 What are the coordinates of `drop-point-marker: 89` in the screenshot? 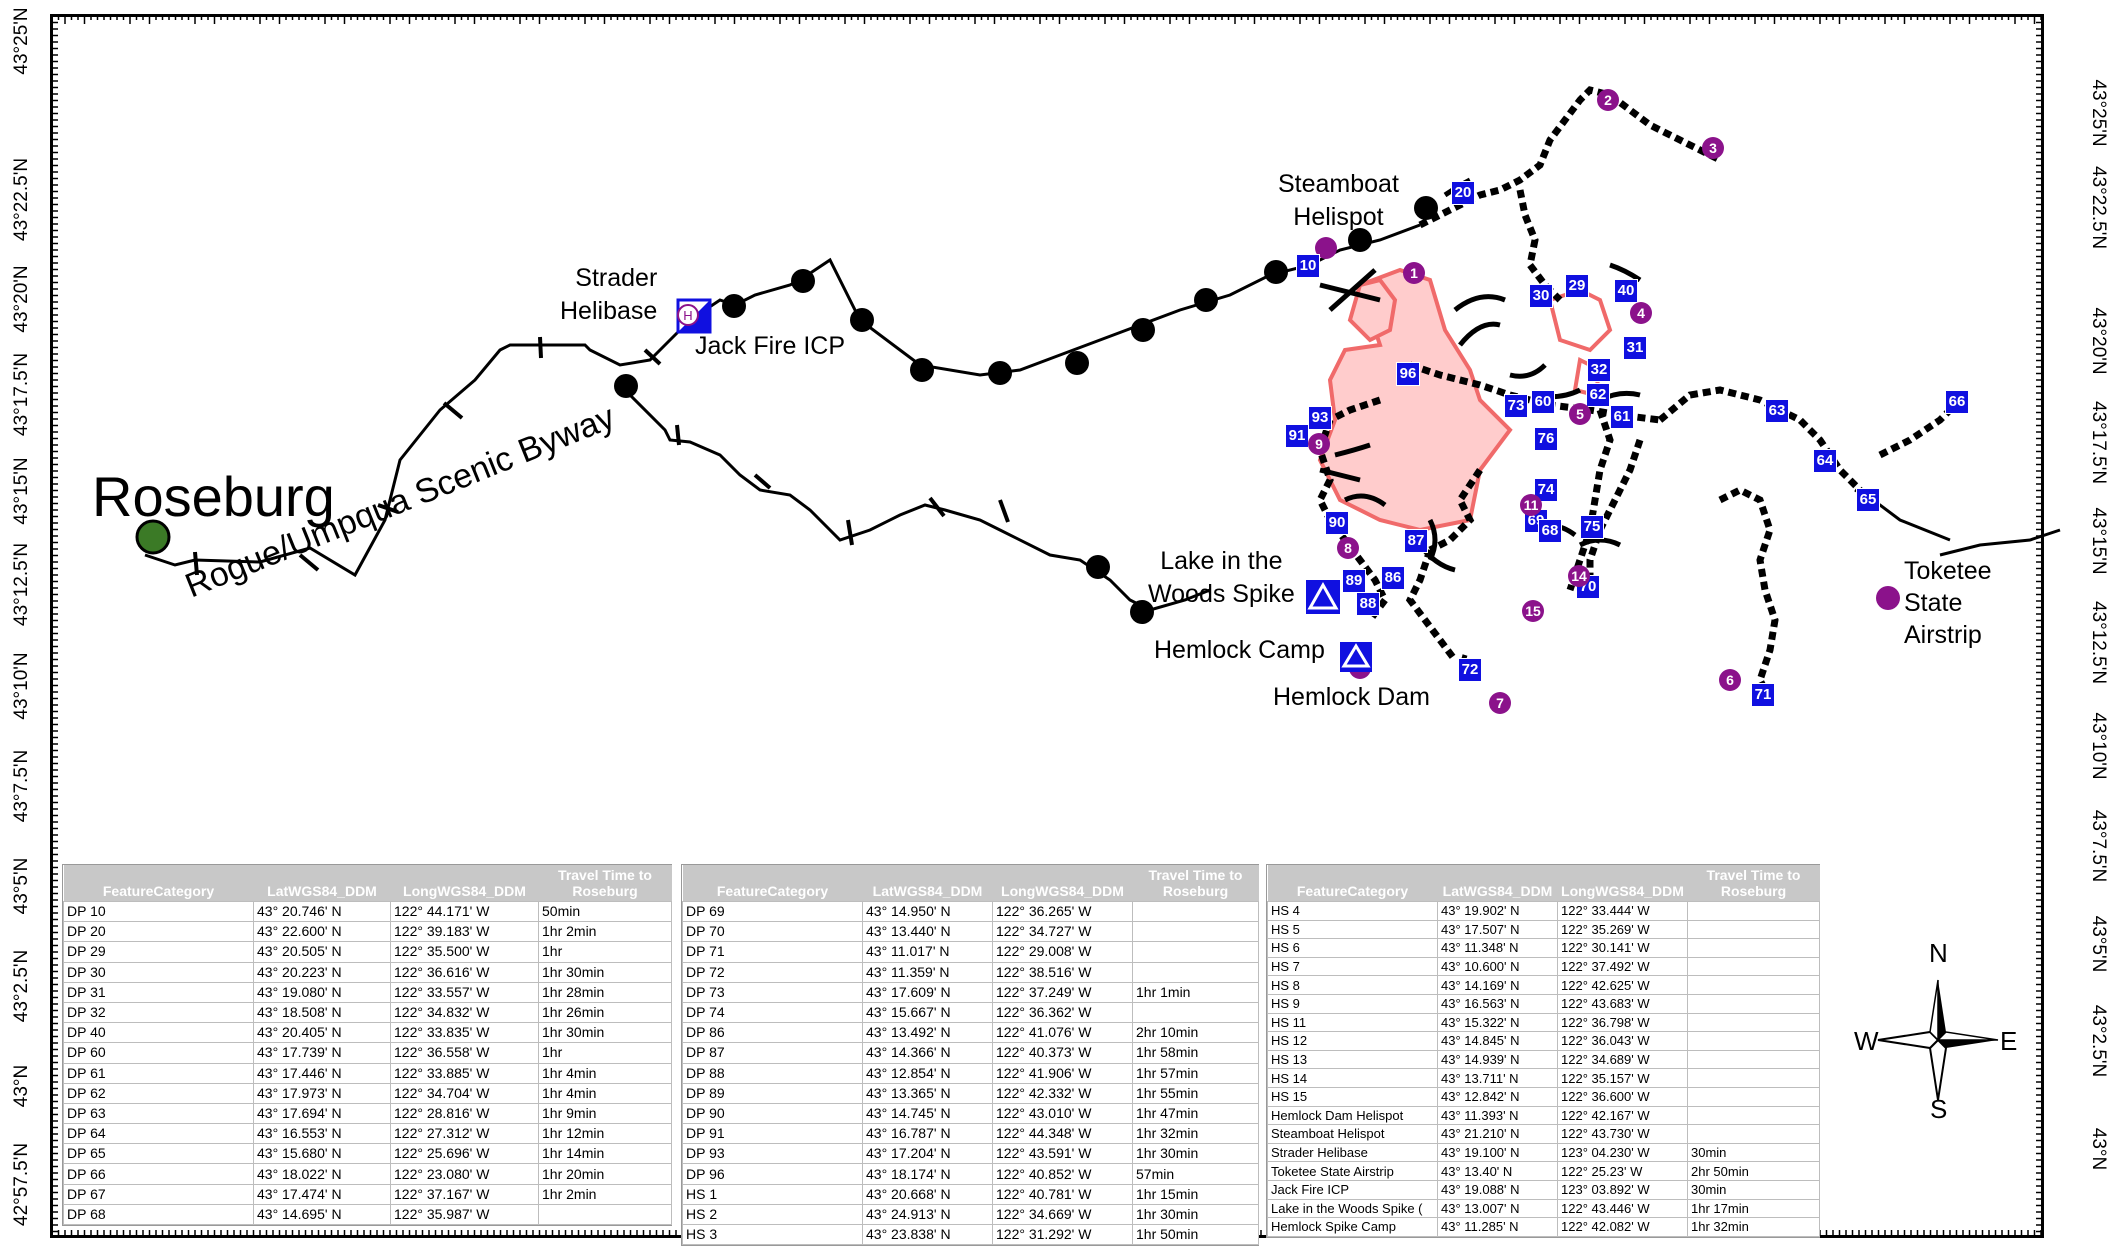 It's located at (1354, 581).